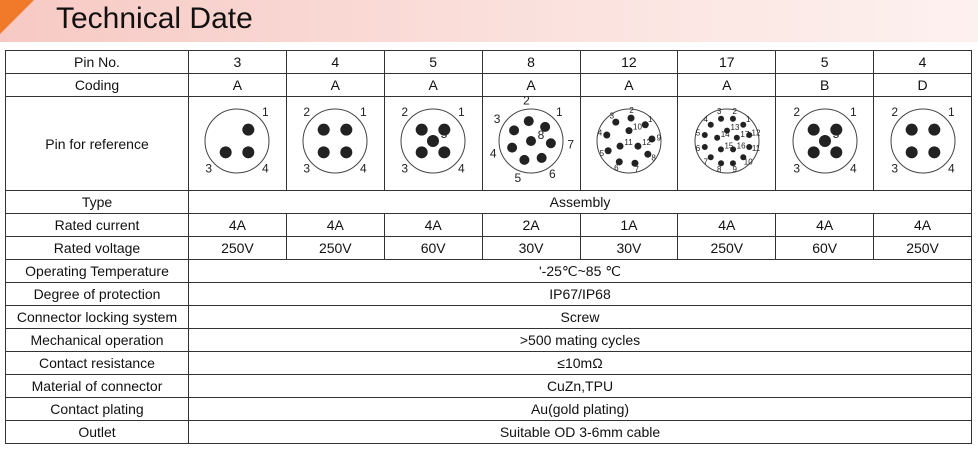 The width and height of the screenshot is (978, 449). I want to click on table-row: Connector locking system Screw, so click(488, 317).